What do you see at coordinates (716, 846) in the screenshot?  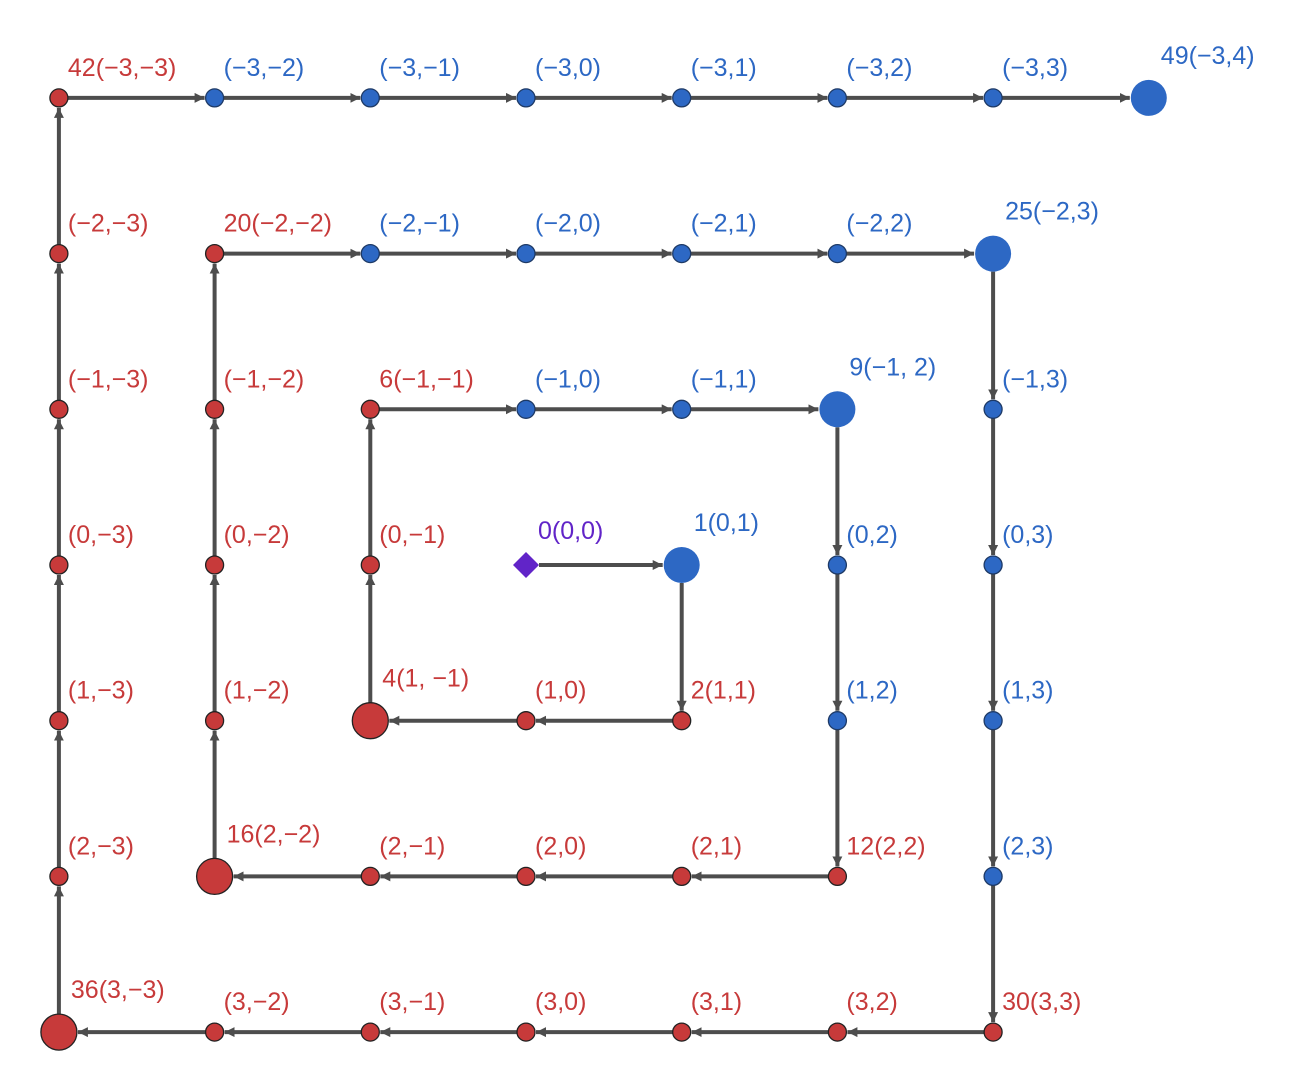 I see `node-label: (2,1)` at bounding box center [716, 846].